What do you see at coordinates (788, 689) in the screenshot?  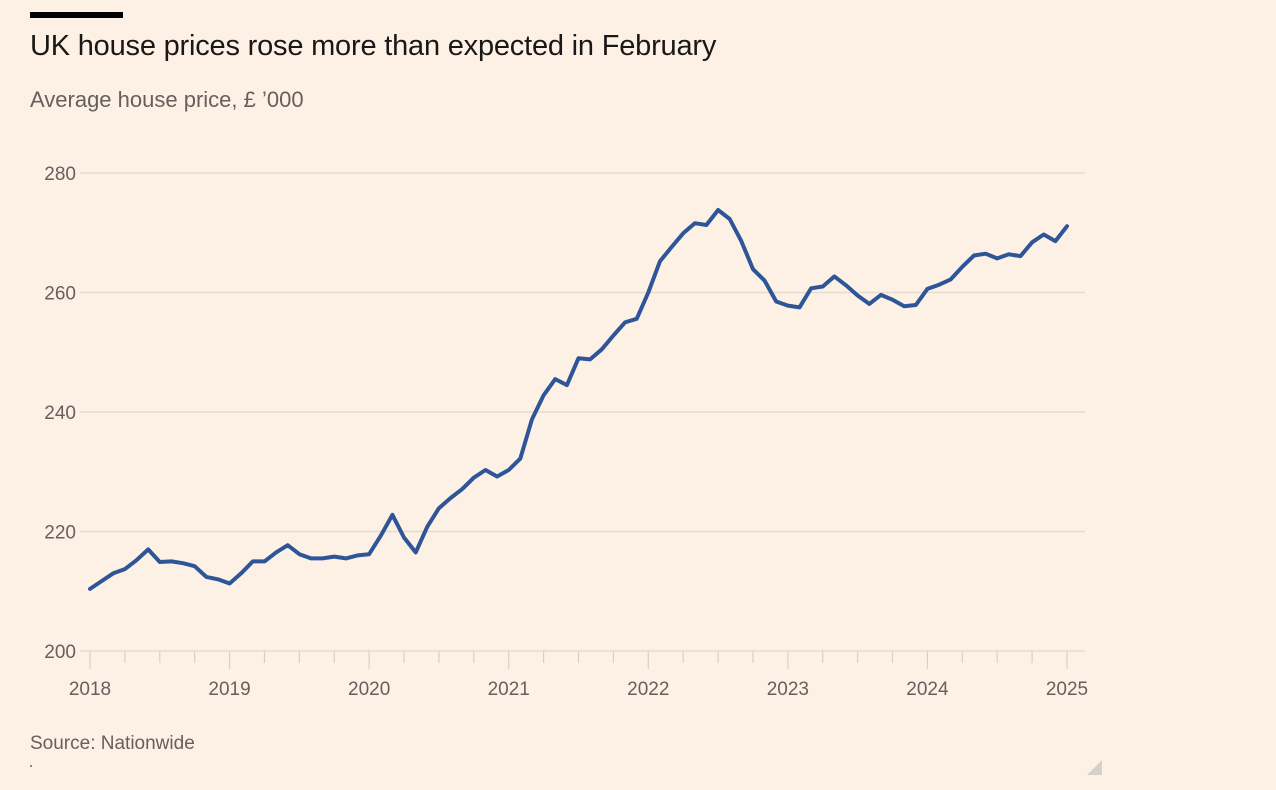 I see `x-tick-label-2023: 2023` at bounding box center [788, 689].